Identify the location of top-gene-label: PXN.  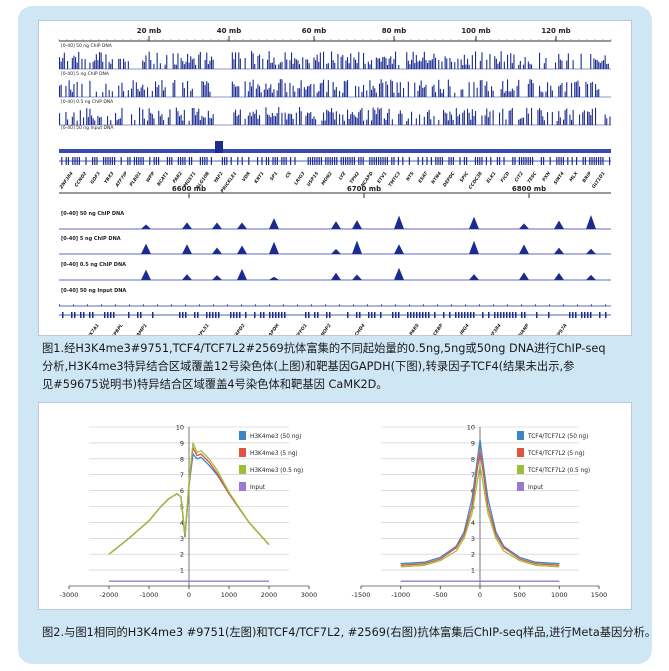
(546, 177).